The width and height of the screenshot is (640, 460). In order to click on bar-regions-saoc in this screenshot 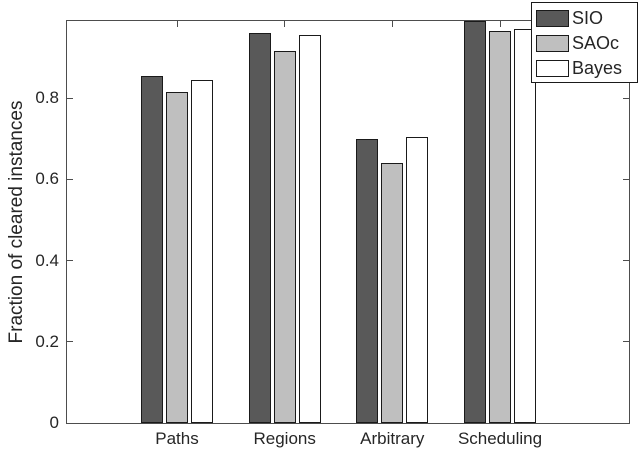, I will do `click(284, 237)`.